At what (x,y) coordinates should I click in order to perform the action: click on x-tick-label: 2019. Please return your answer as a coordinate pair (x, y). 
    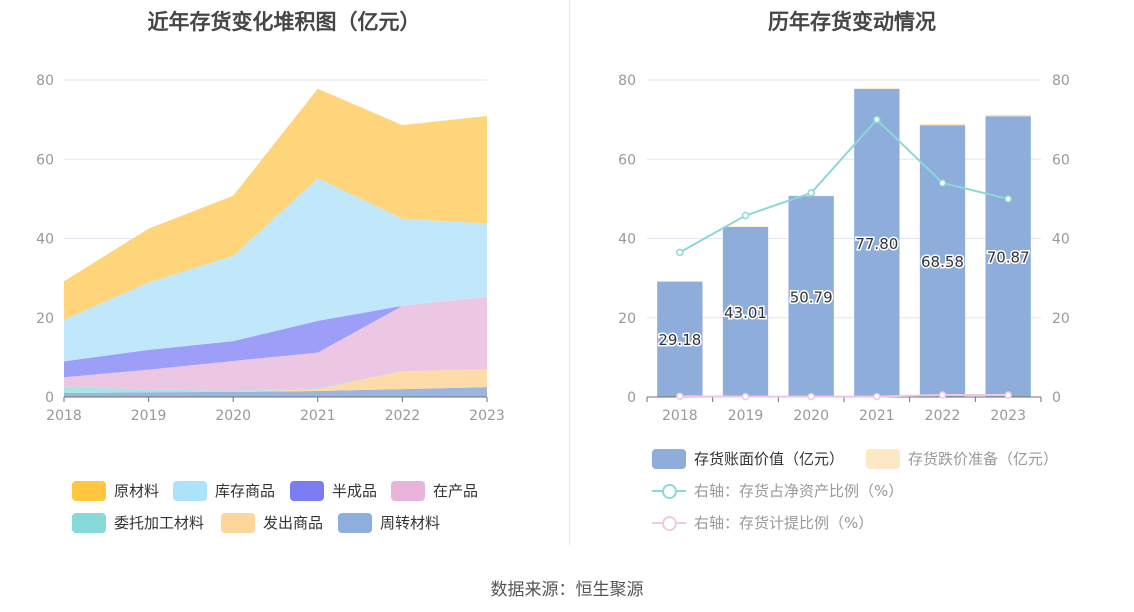
    Looking at the image, I should click on (149, 416).